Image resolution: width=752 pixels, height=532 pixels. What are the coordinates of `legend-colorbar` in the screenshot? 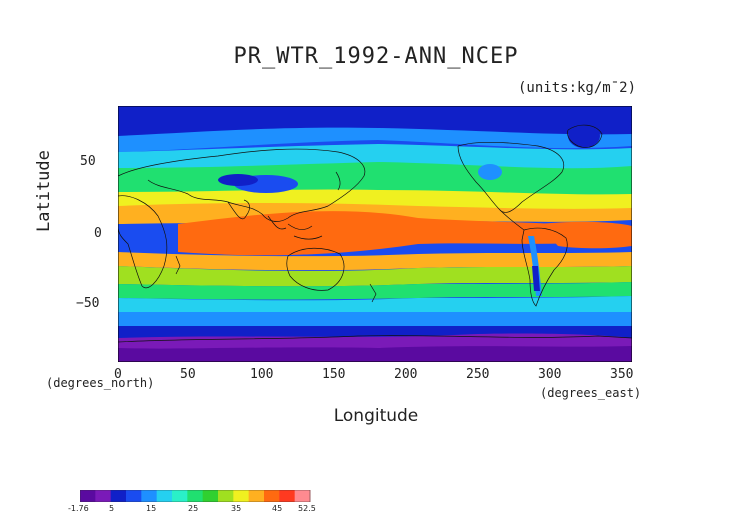 It's located at (195, 496).